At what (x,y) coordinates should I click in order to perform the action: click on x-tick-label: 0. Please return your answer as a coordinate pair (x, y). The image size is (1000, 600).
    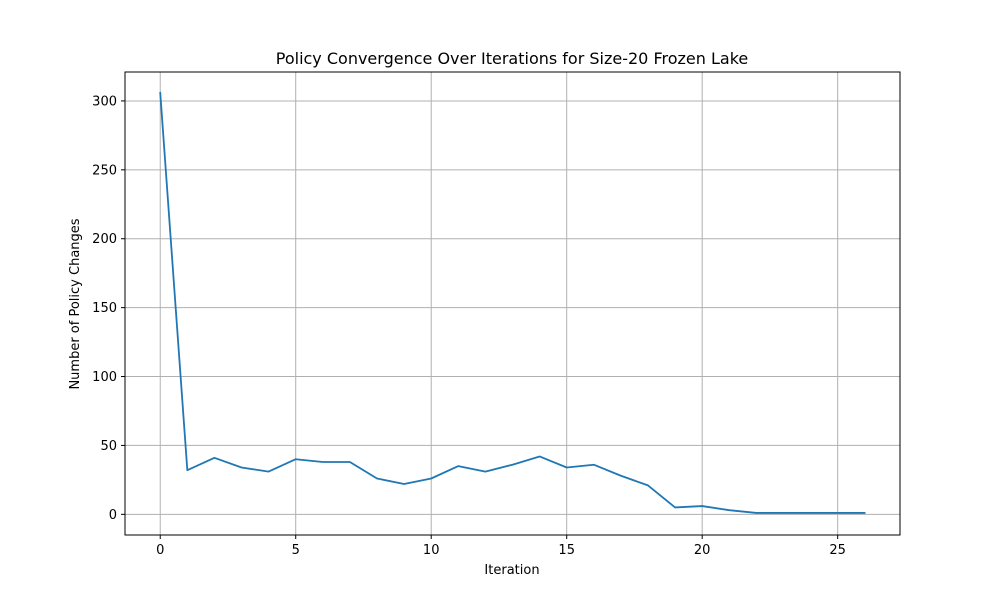
    Looking at the image, I should click on (160, 550).